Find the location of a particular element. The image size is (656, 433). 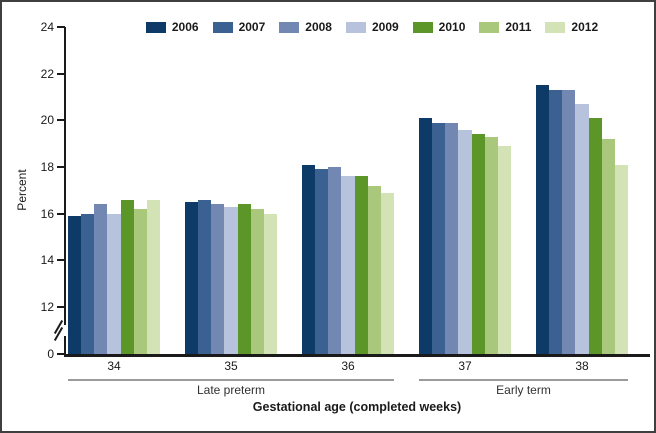

x-tick-label: 37 is located at coordinates (465, 366).